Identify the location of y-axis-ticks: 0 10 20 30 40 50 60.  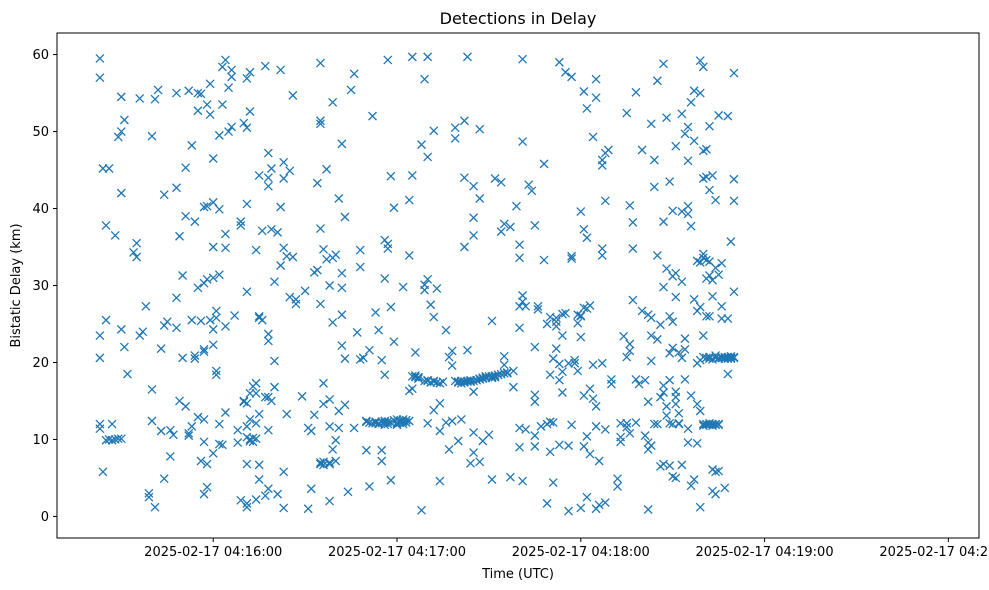
(44, 286).